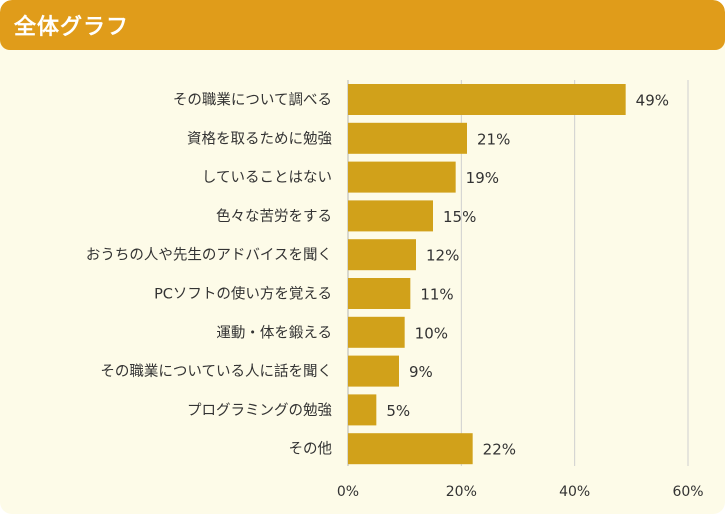  I want to click on value-label: 10%, so click(431, 333).